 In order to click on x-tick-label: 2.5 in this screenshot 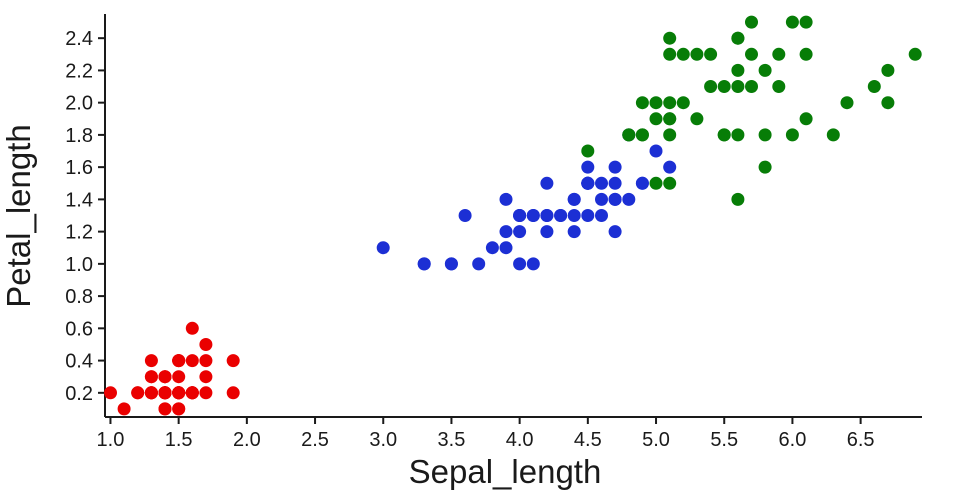, I will do `click(315, 440)`.